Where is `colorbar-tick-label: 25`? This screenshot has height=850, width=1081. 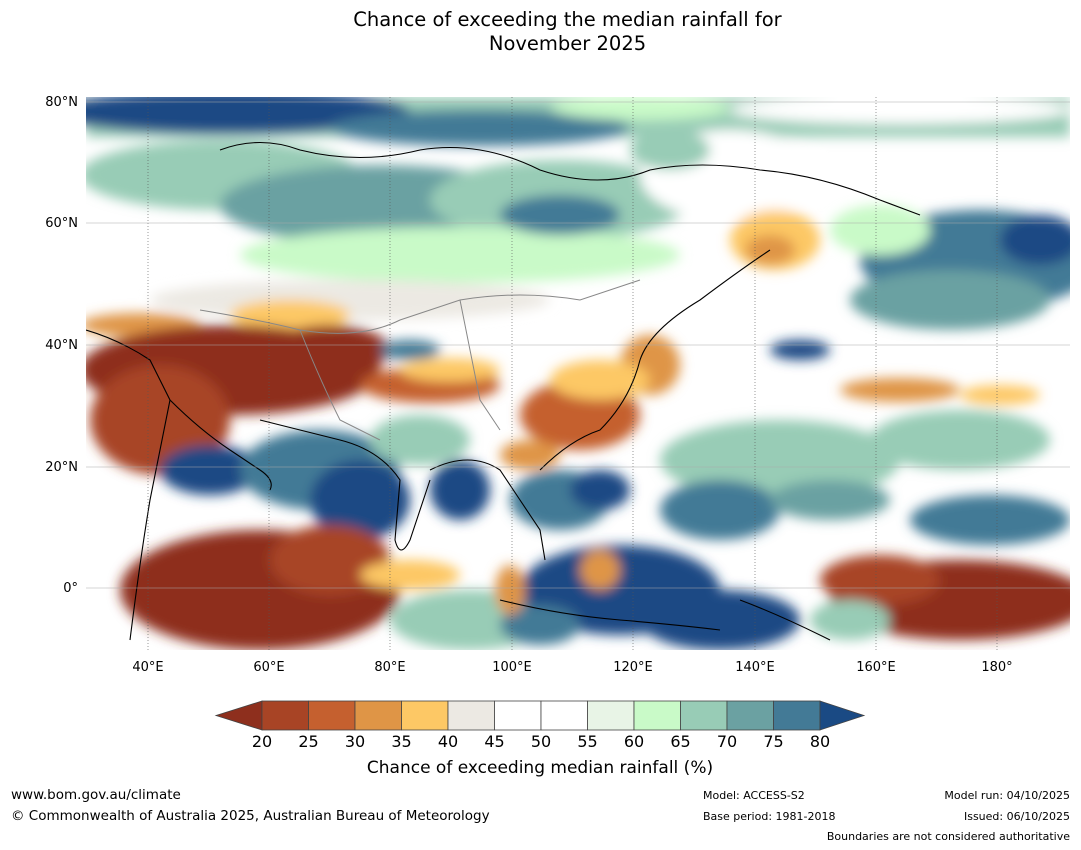
colorbar-tick-label: 25 is located at coordinates (308, 741).